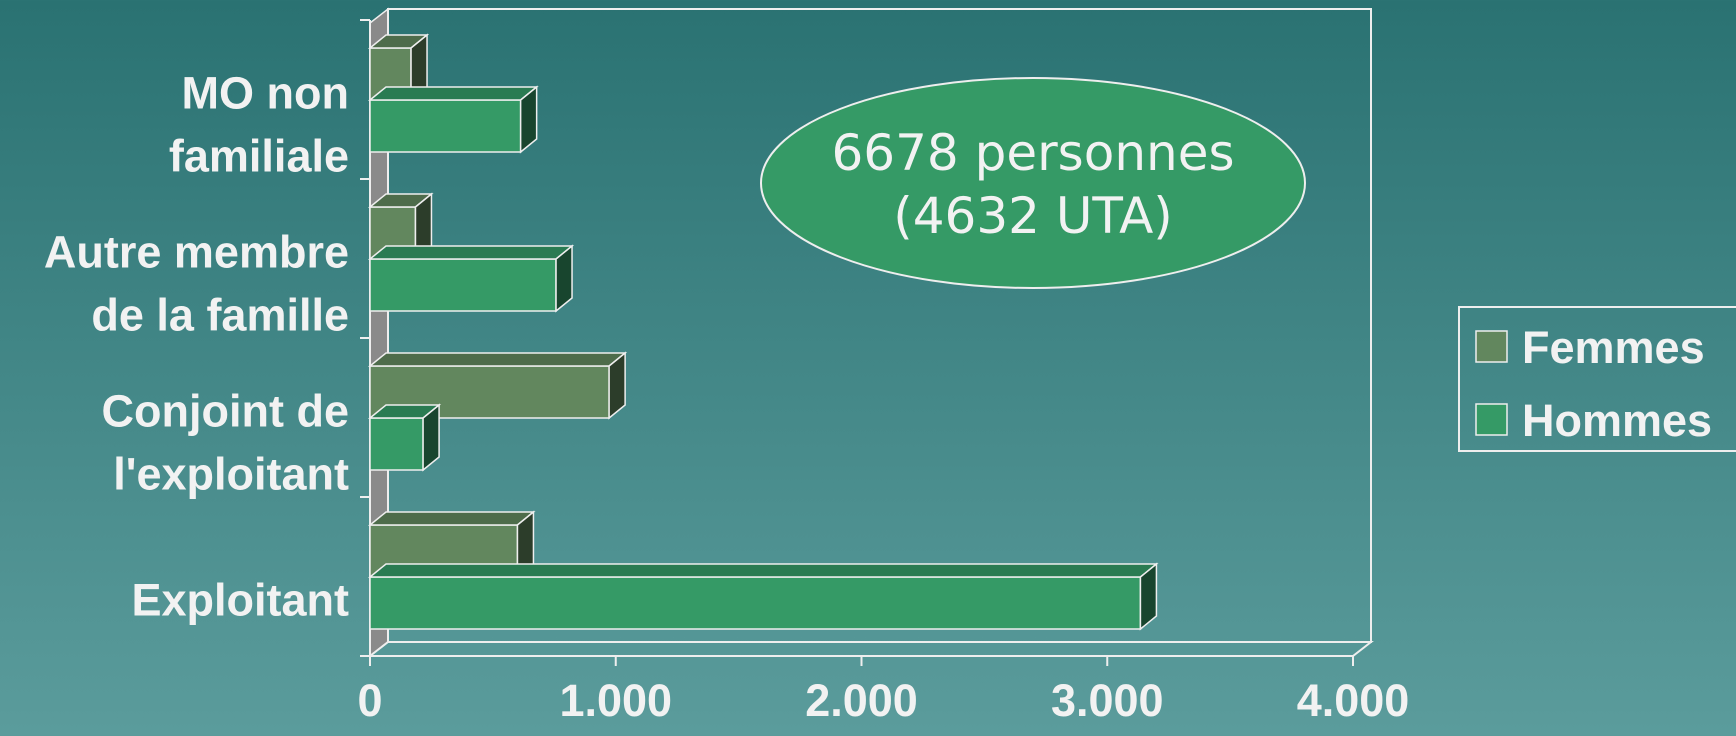 This screenshot has width=1736, height=736. Describe the element at coordinates (1032, 153) in the screenshot. I see `annotation: 6678 personnes` at that location.